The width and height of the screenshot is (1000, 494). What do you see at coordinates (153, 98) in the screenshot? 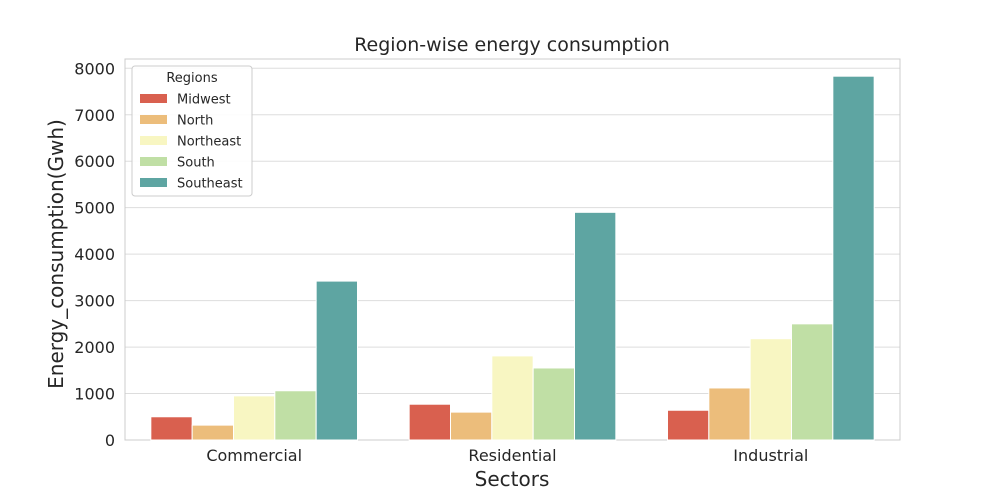
I see `legend-swatch-midwest` at bounding box center [153, 98].